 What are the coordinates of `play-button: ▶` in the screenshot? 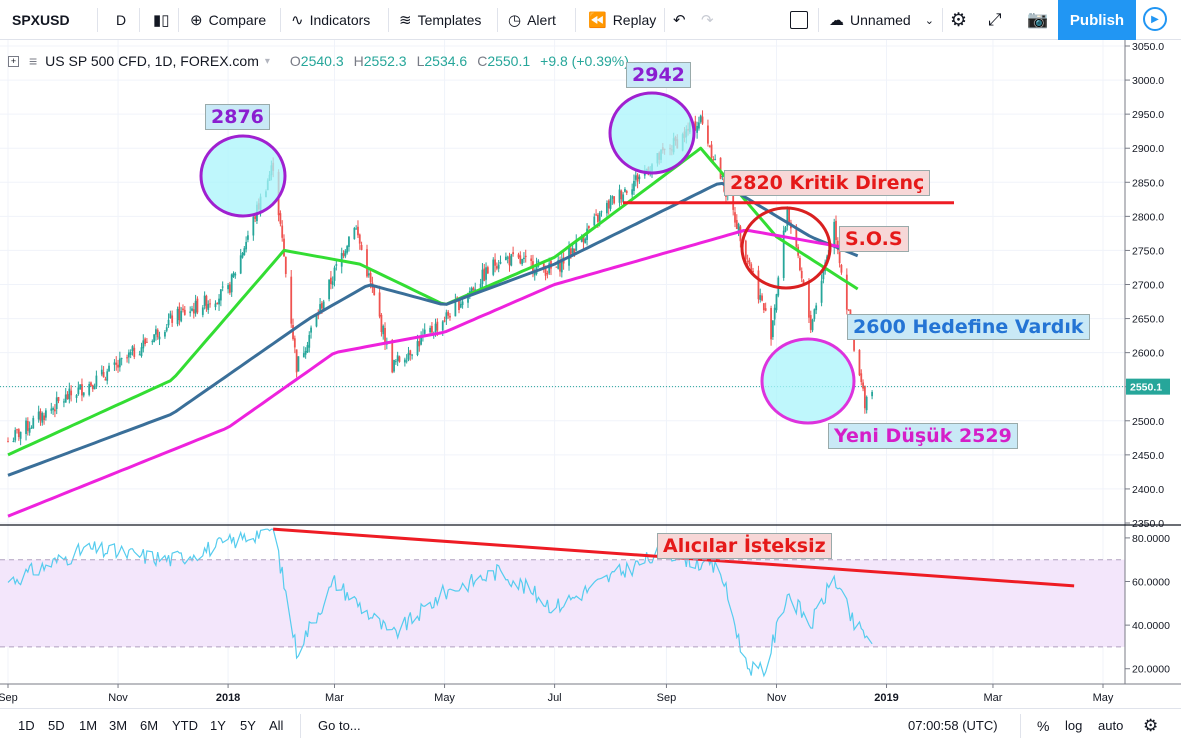 It's located at (1155, 19).